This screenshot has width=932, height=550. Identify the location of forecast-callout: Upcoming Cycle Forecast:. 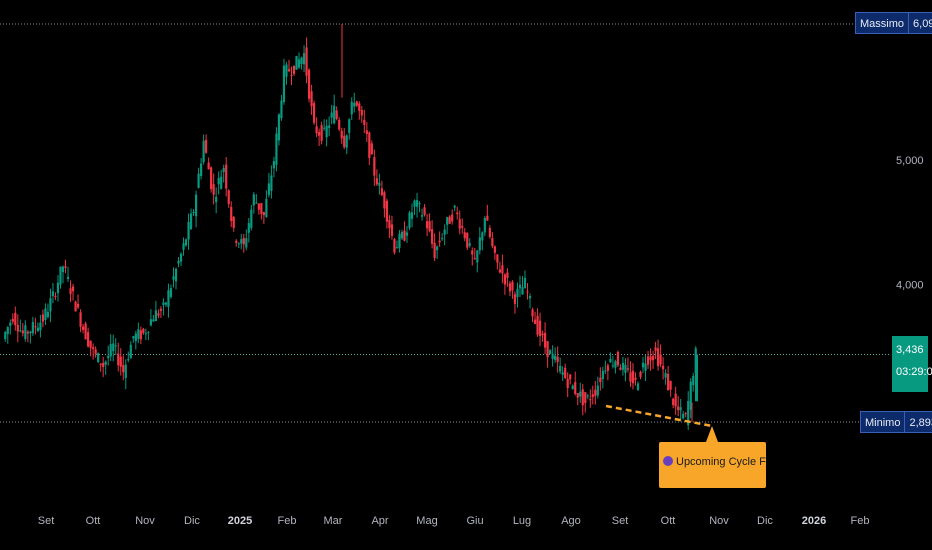
(712, 465).